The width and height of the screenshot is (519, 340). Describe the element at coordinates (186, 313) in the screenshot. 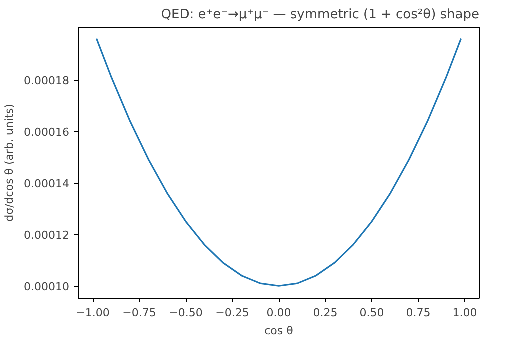

I see `x-tick-label: −0.50` at that location.